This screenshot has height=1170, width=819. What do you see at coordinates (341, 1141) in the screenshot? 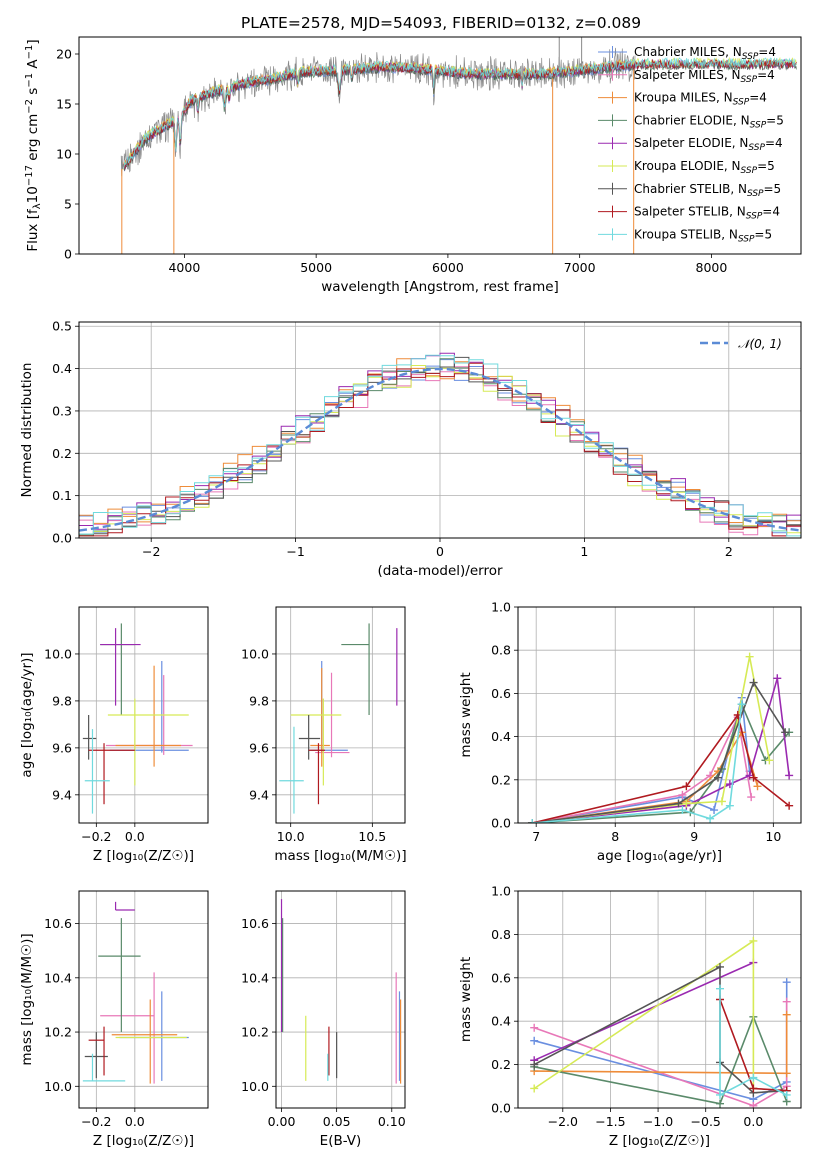
I see `x-axis-label: E(B-V)` at bounding box center [341, 1141].